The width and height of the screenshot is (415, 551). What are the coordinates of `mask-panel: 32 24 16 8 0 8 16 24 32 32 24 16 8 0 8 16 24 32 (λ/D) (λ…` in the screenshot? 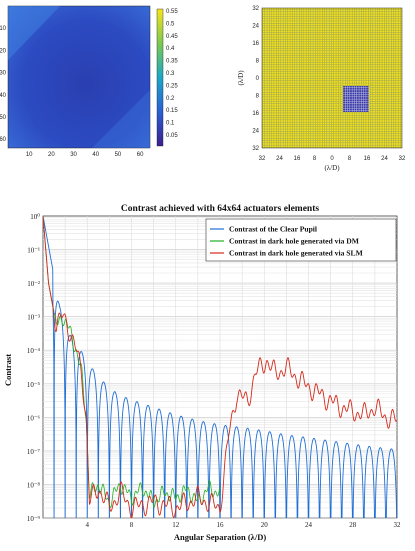 It's located at (321, 89).